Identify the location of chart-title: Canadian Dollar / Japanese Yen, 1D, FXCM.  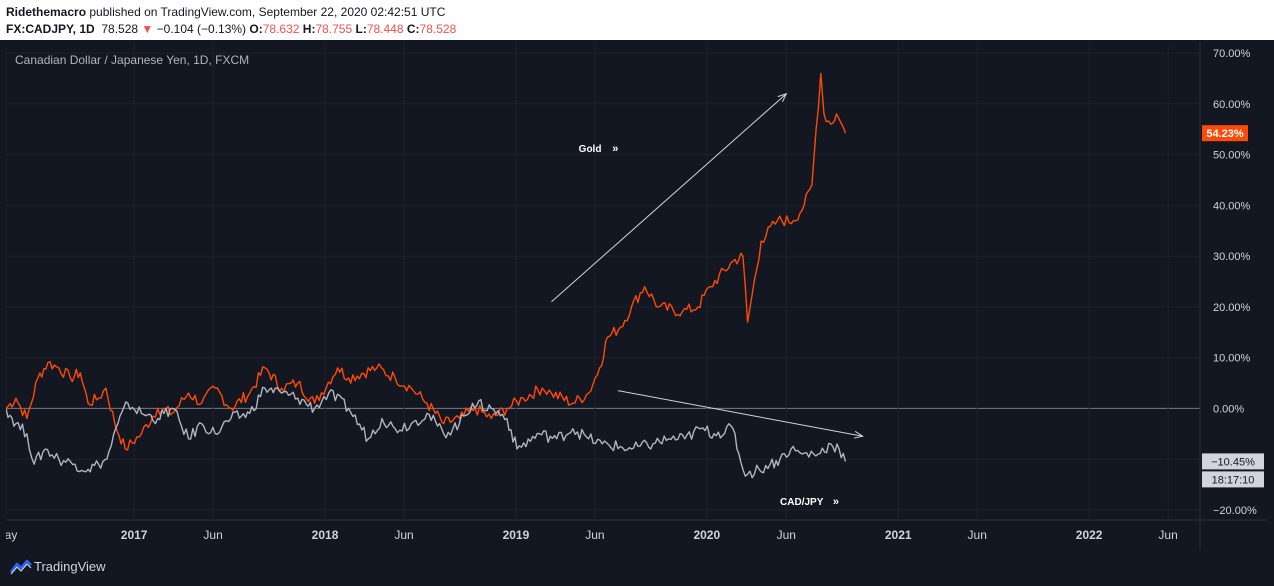
(132, 60).